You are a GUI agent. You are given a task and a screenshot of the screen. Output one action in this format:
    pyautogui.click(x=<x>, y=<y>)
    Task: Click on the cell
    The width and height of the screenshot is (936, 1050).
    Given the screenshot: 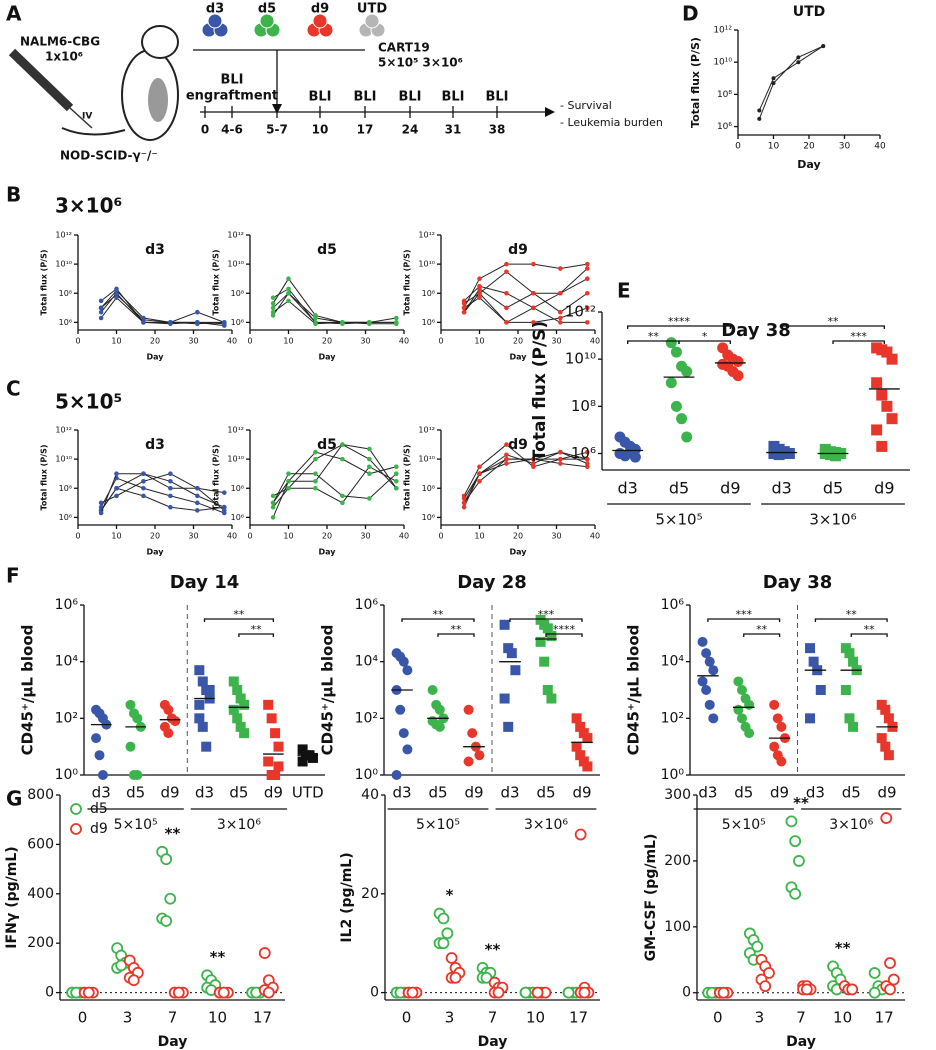 What is the action you would take?
    pyautogui.click(x=320, y=21)
    